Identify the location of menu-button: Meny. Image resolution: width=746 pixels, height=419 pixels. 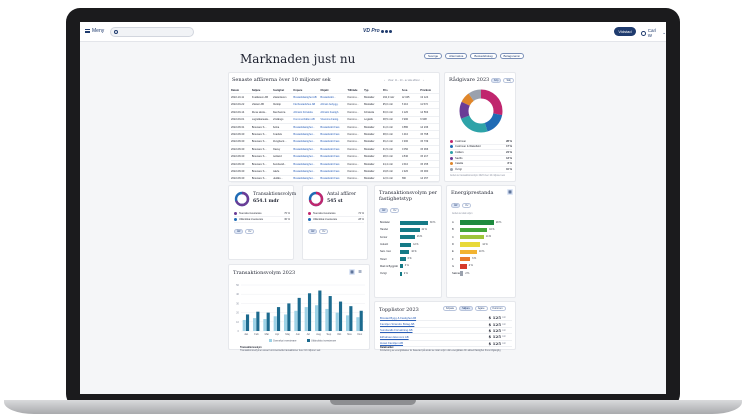
(94, 31).